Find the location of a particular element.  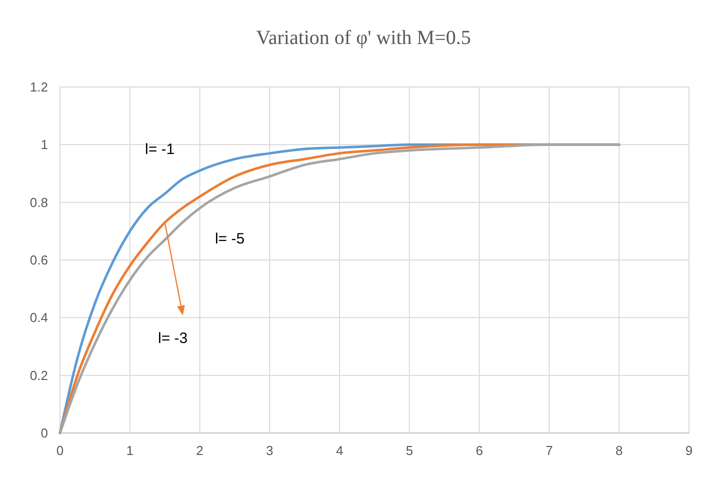

x-tick-label: 9 is located at coordinates (689, 450).